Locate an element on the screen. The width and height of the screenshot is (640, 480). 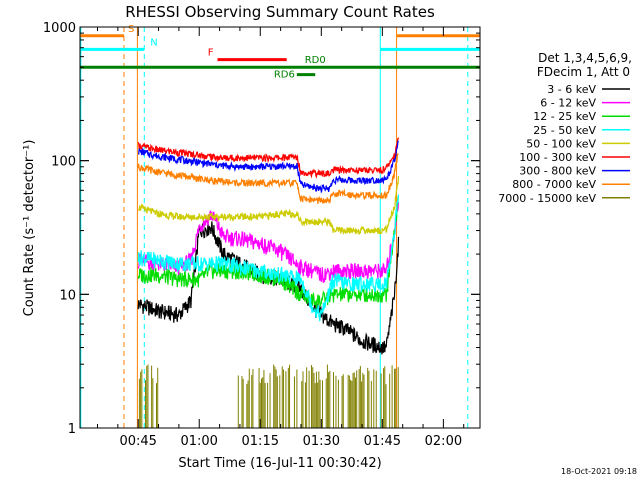
legend-label-25-50-kev: 25 - 50 keV is located at coordinates (564, 130).